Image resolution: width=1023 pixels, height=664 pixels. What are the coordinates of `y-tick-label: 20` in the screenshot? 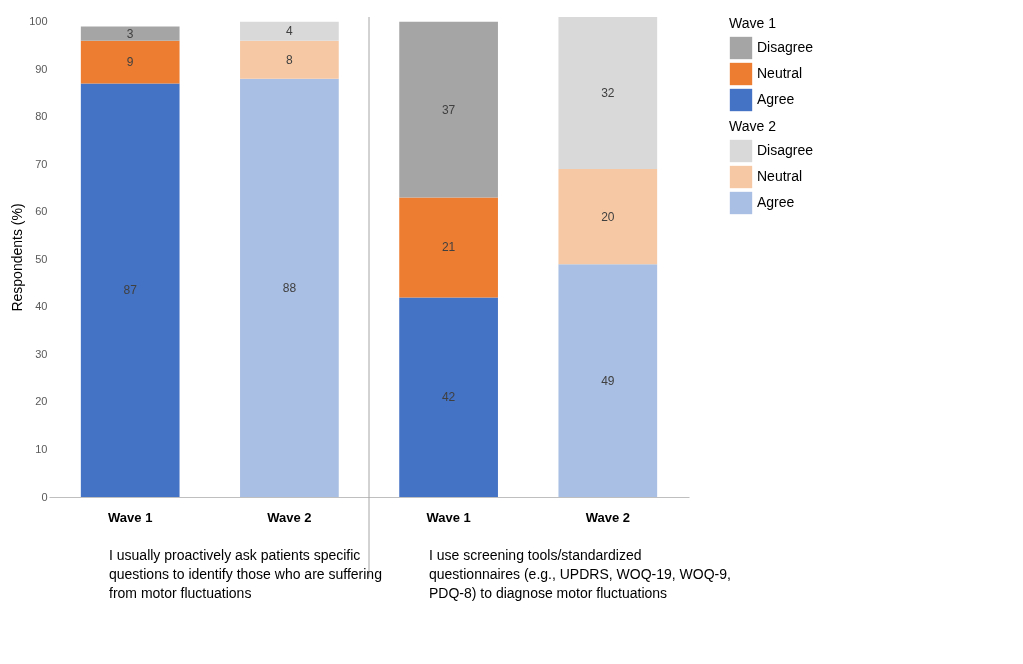 It's located at (41, 401).